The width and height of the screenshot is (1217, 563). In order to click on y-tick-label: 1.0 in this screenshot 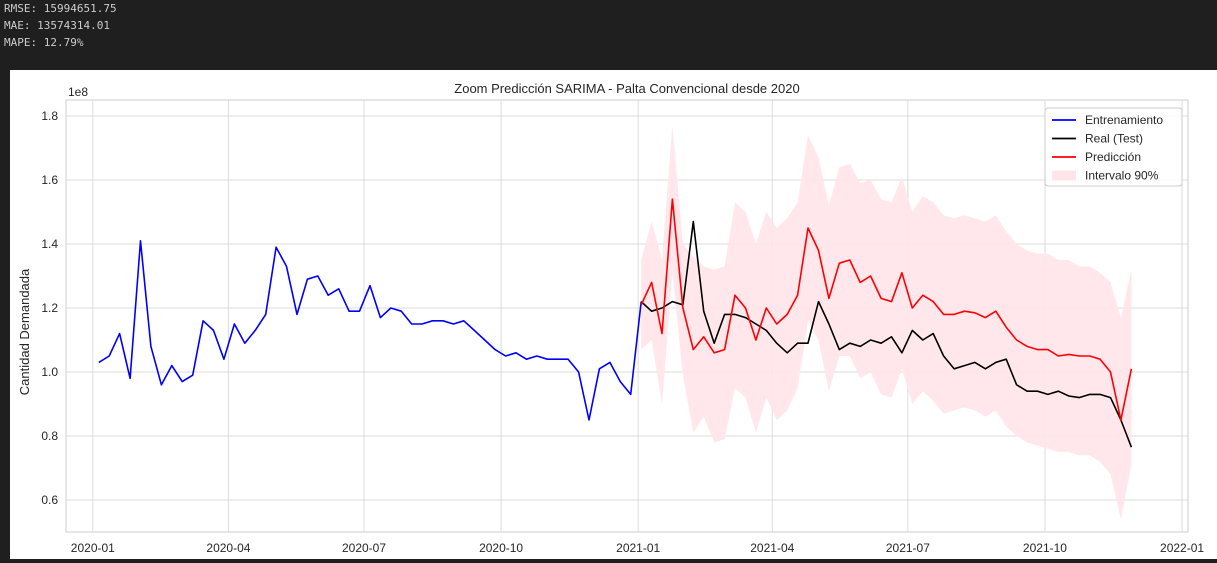, I will do `click(49, 372)`.